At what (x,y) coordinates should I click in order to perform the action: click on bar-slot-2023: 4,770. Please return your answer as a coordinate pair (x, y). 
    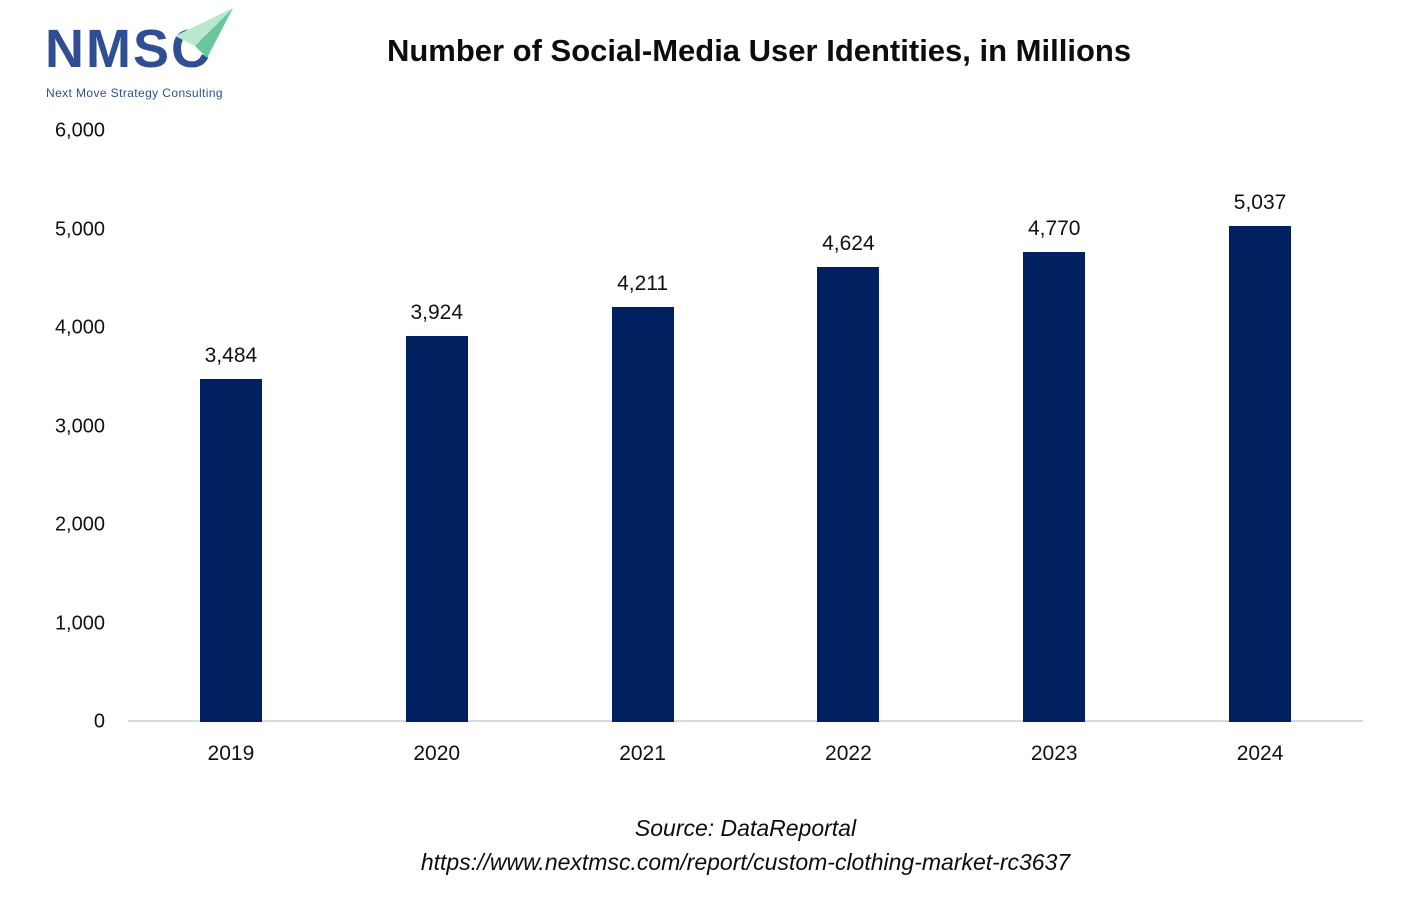
    Looking at the image, I should click on (1054, 426).